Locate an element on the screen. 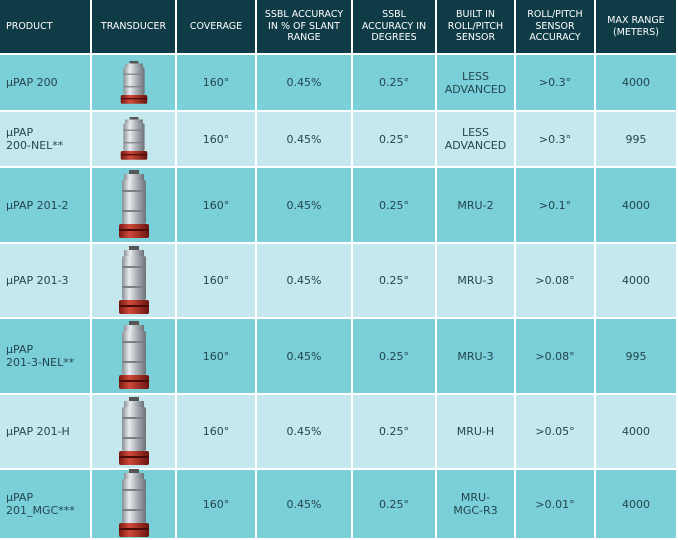 The height and width of the screenshot is (540, 678). header-cell: BUILT IN ROLL/PITCH SENSOR is located at coordinates (475, 26).